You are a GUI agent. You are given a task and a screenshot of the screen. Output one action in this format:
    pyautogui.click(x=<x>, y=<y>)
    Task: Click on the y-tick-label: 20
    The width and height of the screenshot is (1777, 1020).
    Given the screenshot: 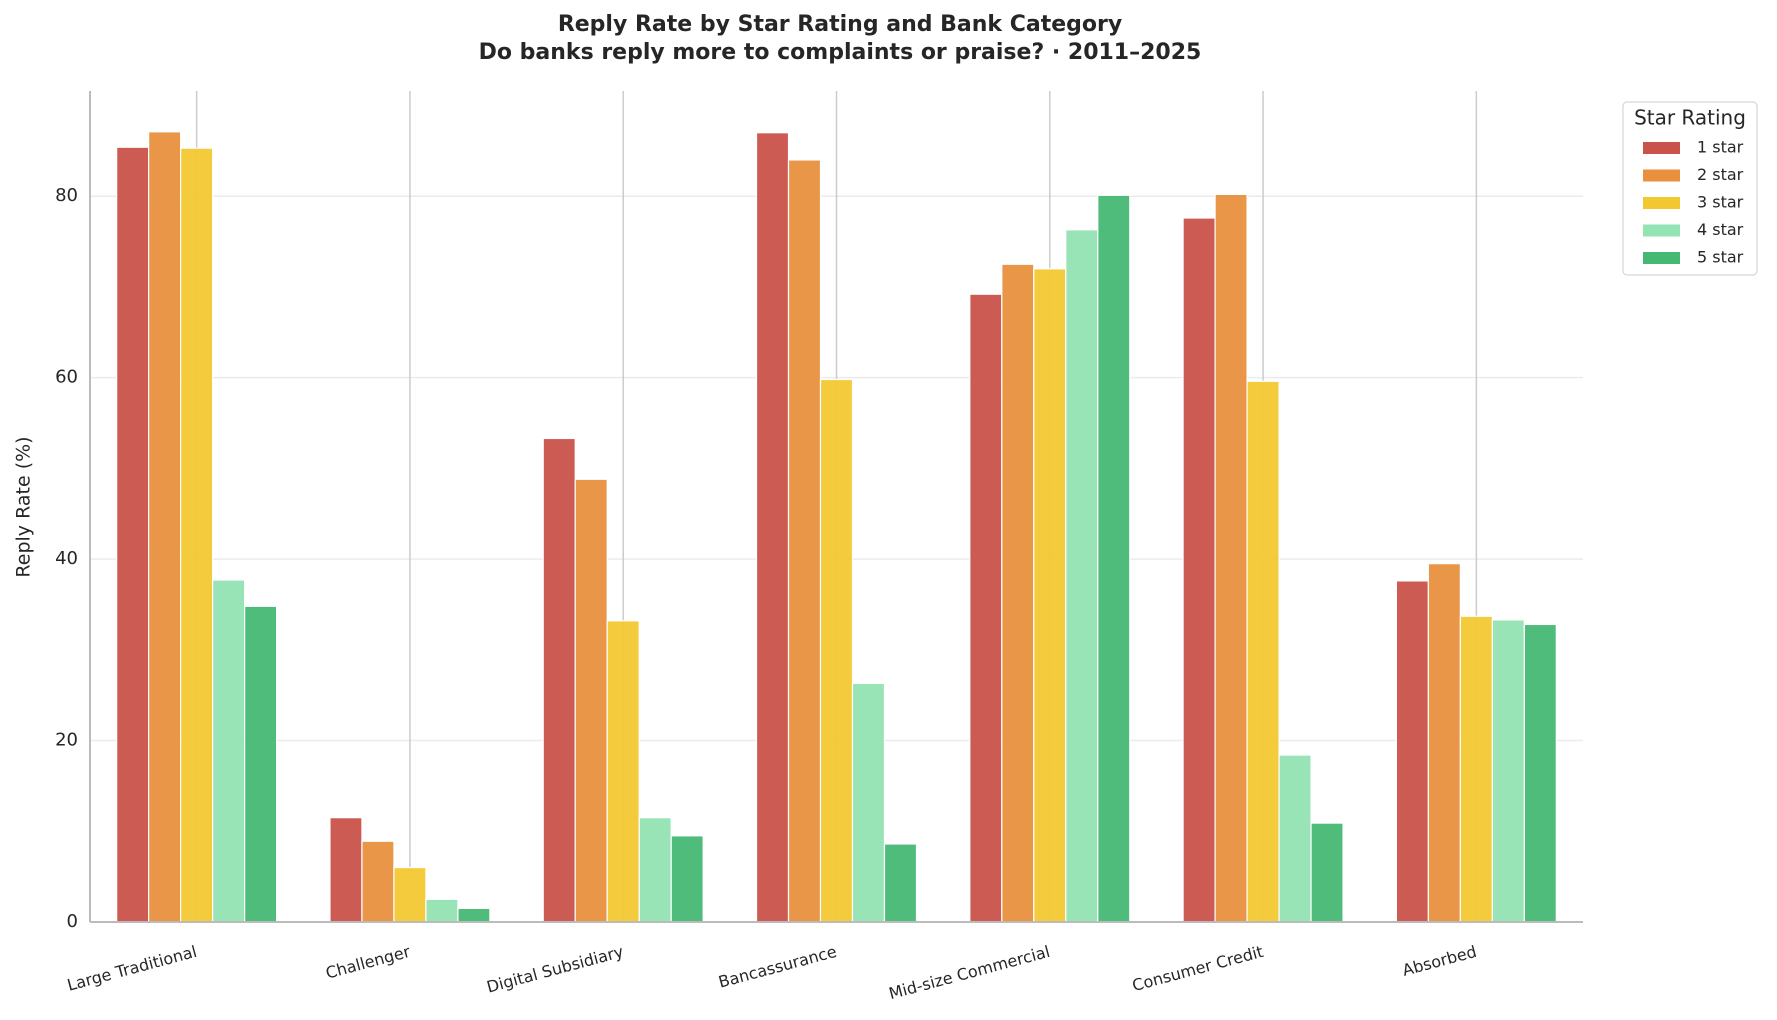 What is the action you would take?
    pyautogui.click(x=66, y=740)
    